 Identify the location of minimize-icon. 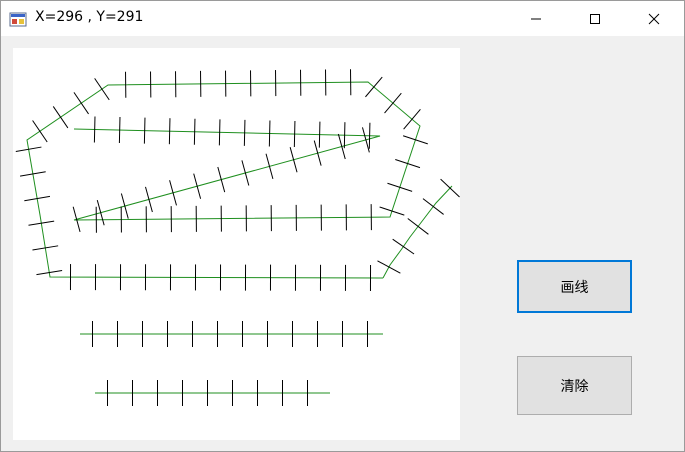
(536, 19).